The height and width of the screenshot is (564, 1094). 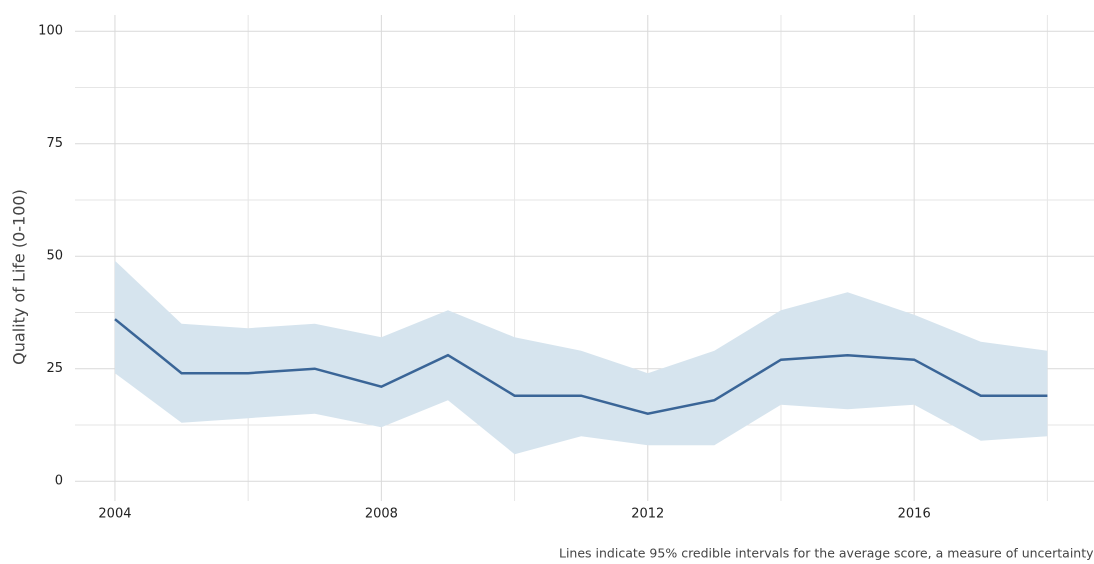 I want to click on x-tick-label: 2012, so click(x=647, y=514).